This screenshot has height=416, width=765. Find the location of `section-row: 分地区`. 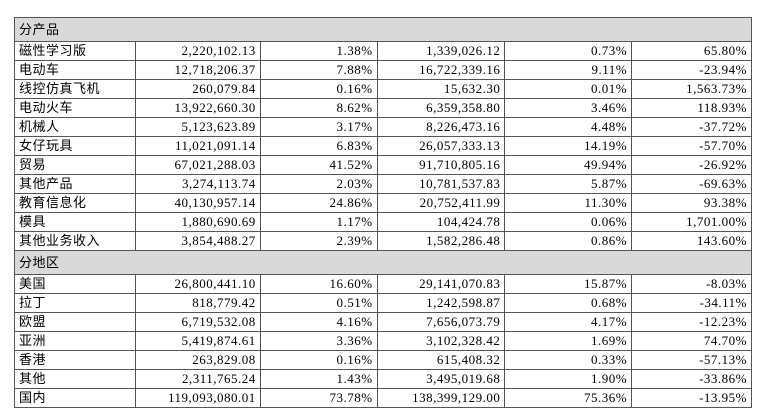

section-row: 分地区 is located at coordinates (383, 262).